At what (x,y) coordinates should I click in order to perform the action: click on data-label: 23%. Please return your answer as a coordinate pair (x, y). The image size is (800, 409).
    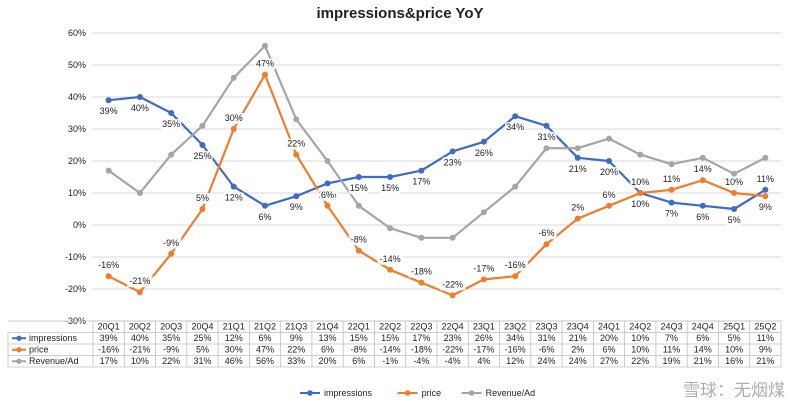
    Looking at the image, I should click on (453, 162).